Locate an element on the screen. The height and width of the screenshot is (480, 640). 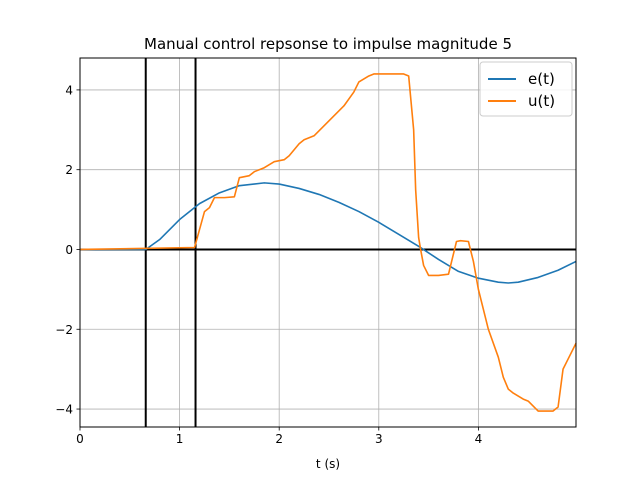
y-tick-label: 2 is located at coordinates (69, 170).